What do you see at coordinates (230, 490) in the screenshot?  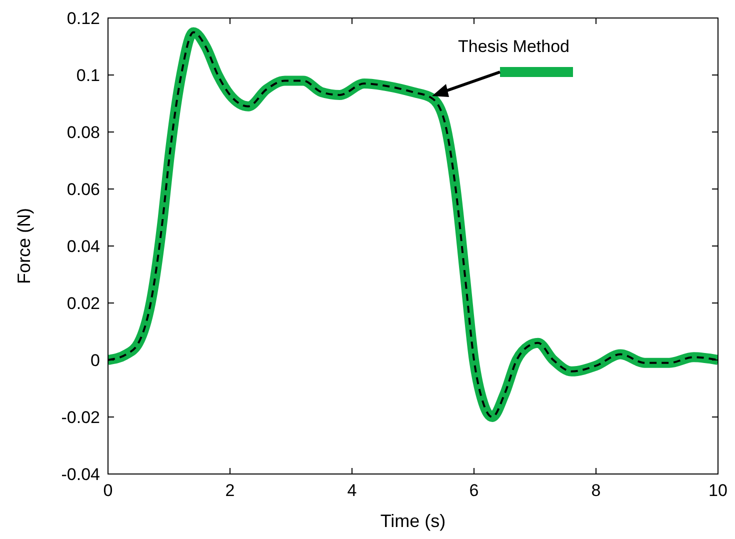 I see `x-tick-label: 2` at bounding box center [230, 490].